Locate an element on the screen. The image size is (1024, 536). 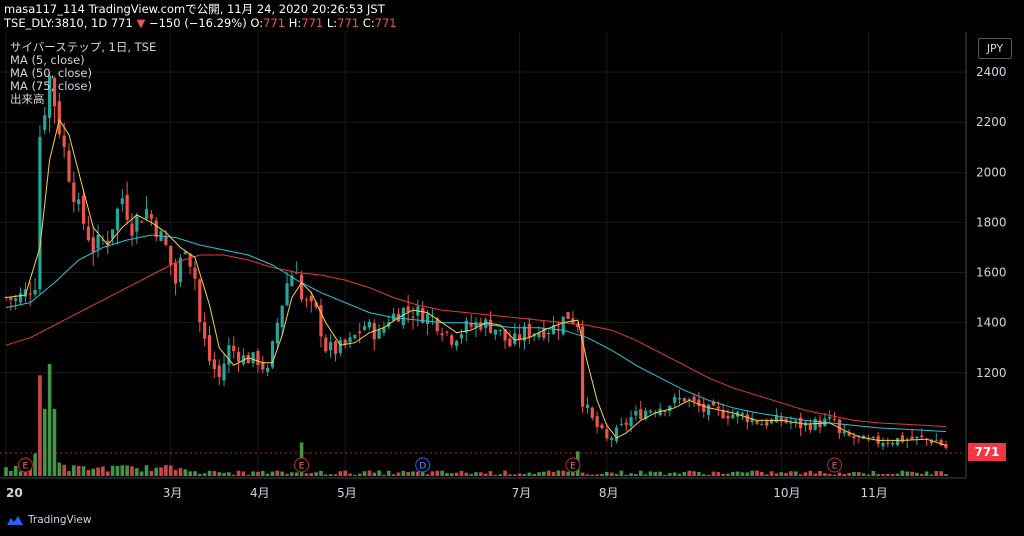
legend-volume: 出来高 is located at coordinates (27, 99).